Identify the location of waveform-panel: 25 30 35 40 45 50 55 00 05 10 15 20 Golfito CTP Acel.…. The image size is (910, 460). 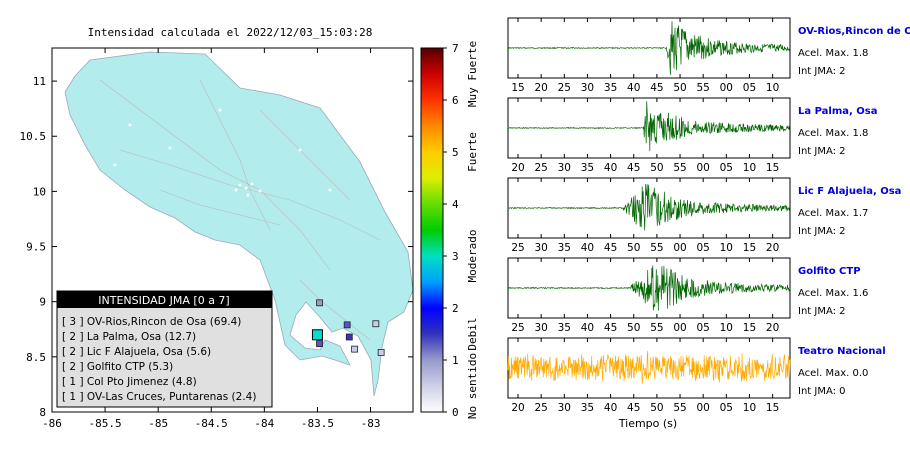
(687, 295).